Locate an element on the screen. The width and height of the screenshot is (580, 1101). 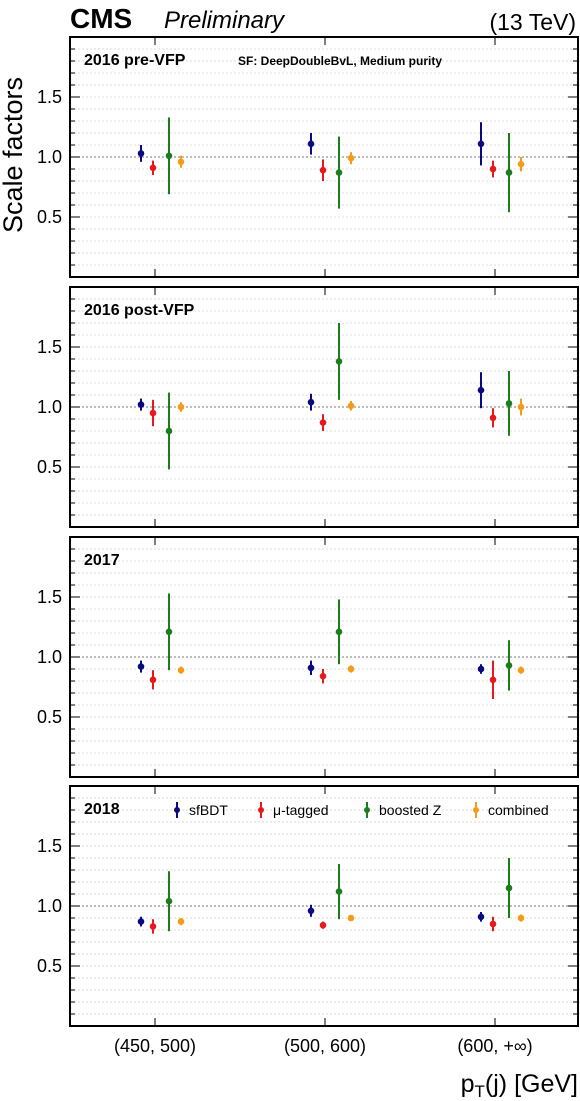
legend-label: sfBDT is located at coordinates (208, 810).